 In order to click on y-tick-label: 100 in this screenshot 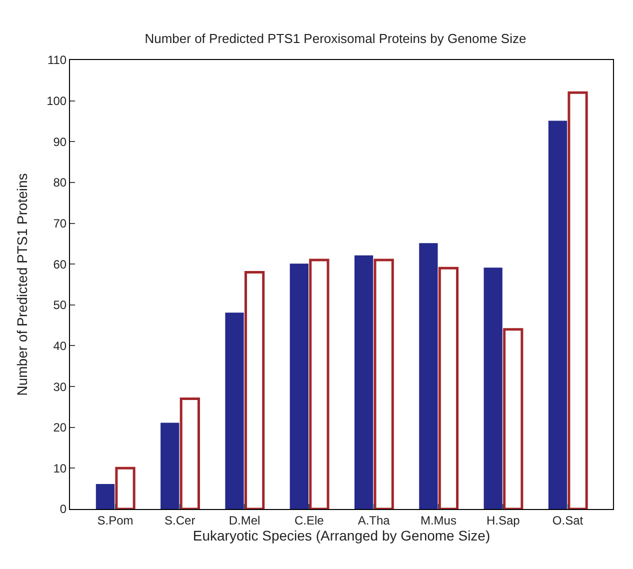, I will do `click(56, 101)`.